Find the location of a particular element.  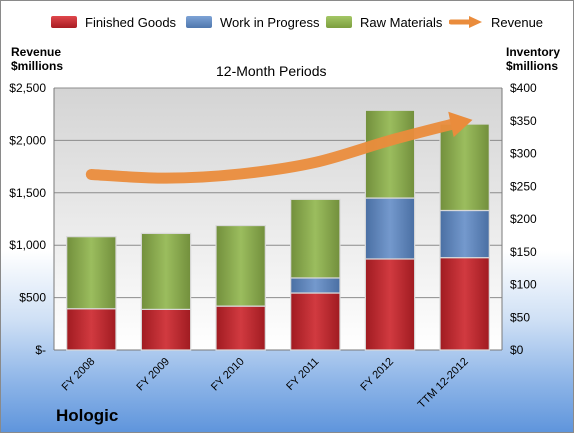

right-tick-label: $150 is located at coordinates (523, 252).